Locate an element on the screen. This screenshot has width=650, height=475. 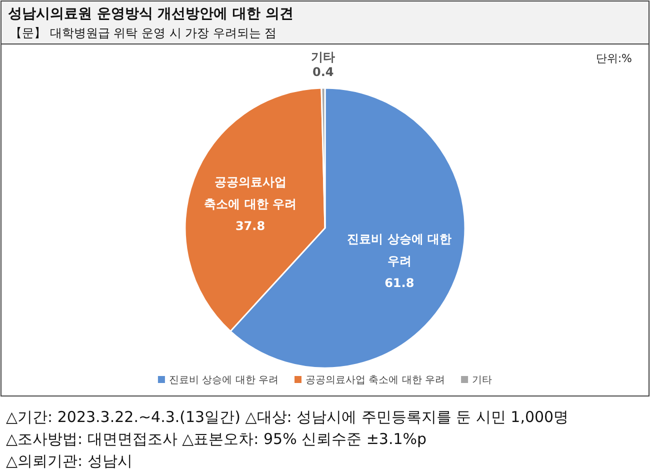
data-label: 0.4 is located at coordinates (323, 72).